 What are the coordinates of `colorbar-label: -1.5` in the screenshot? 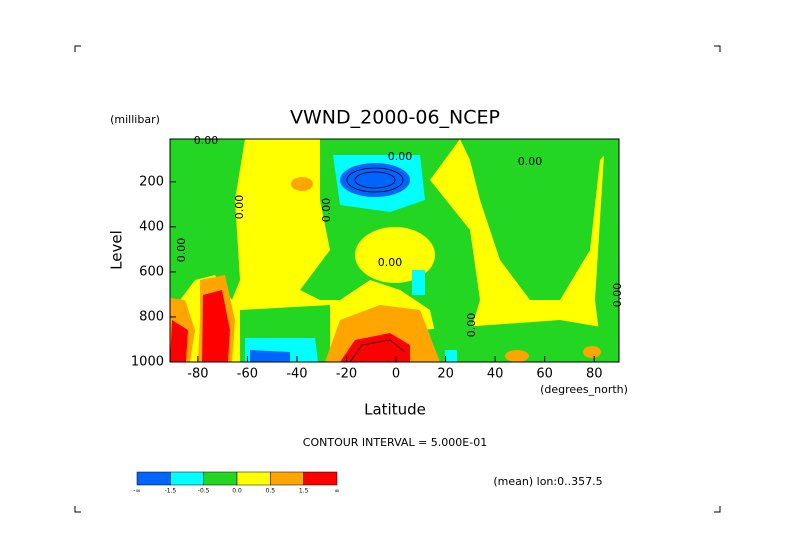 It's located at (170, 491).